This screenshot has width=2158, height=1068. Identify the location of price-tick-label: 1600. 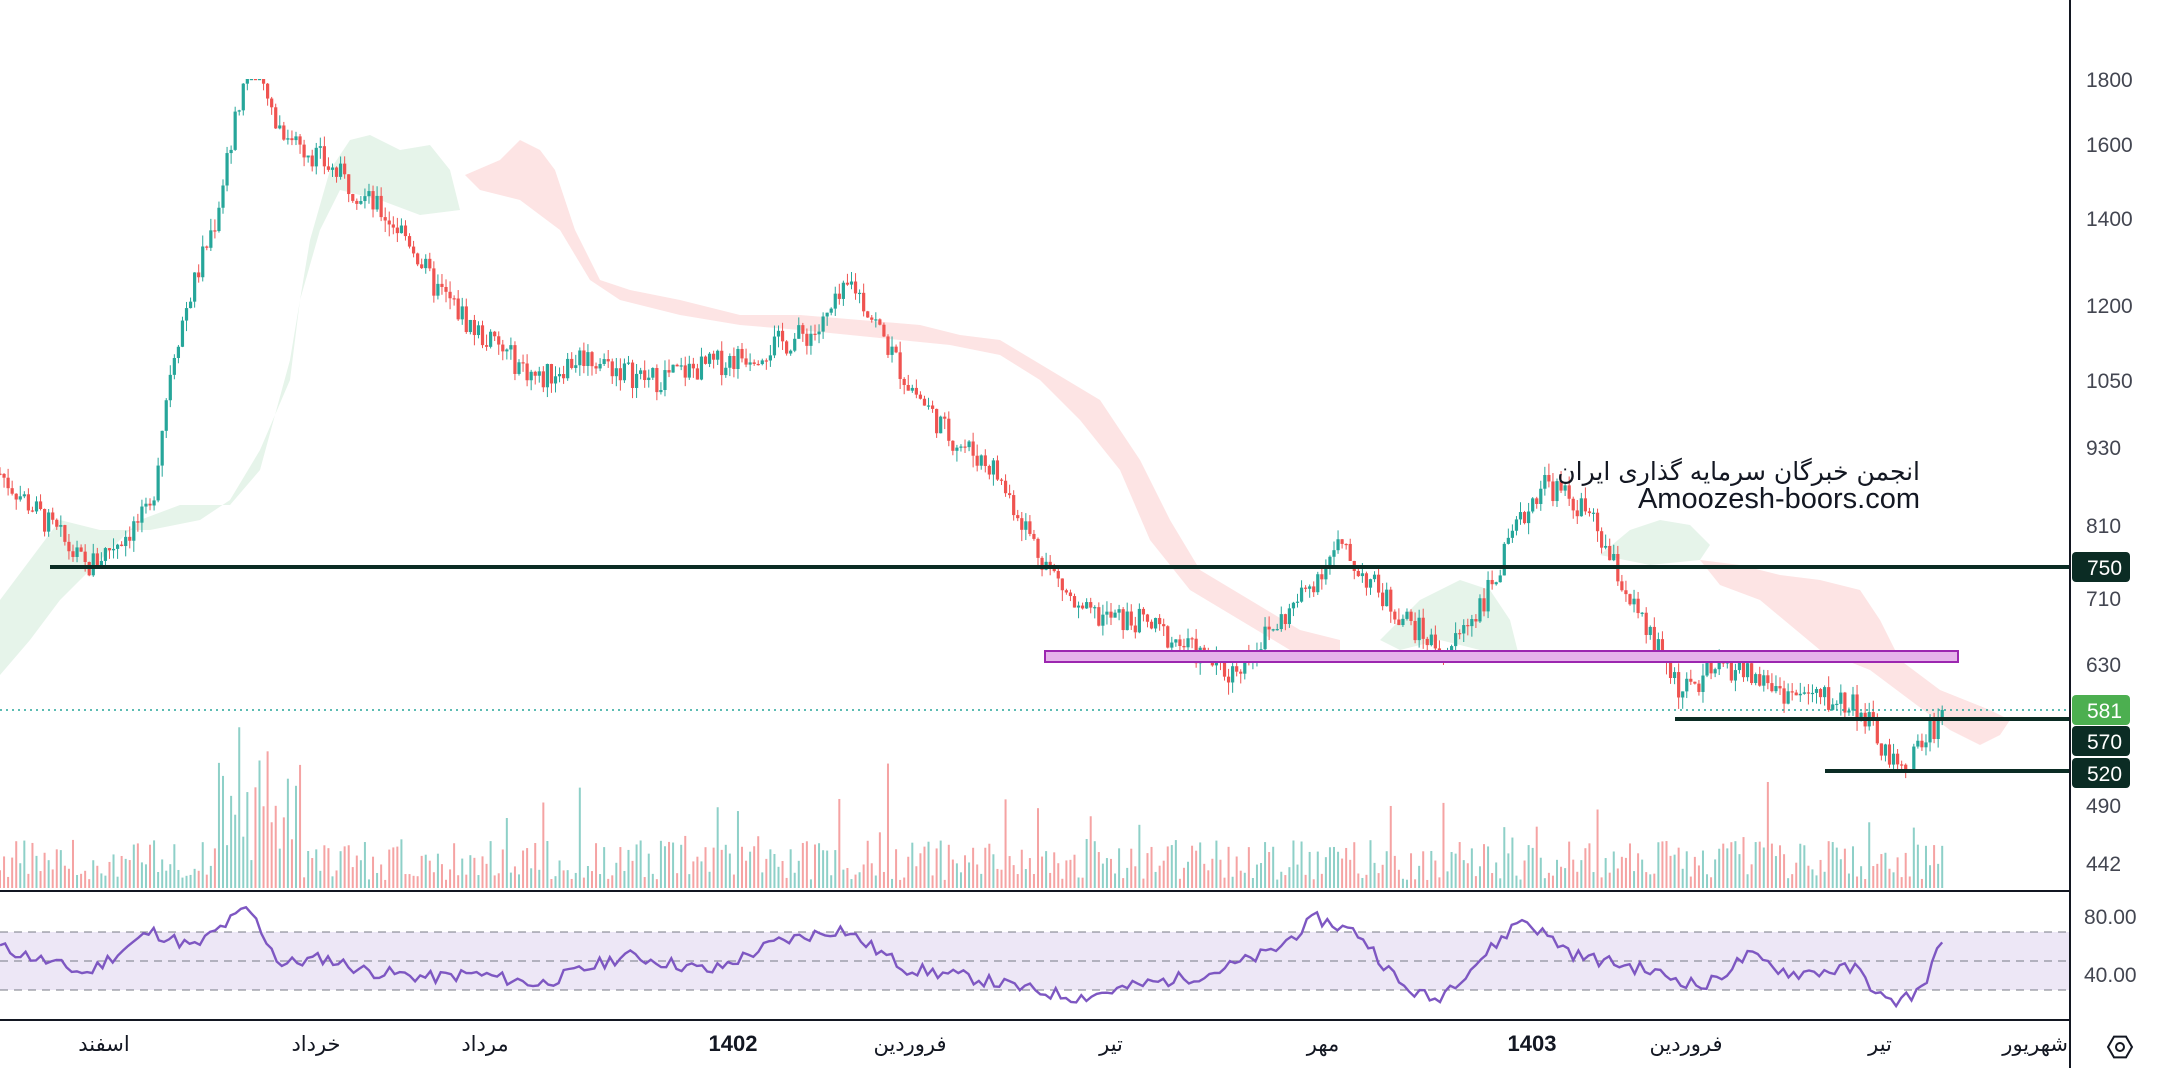
(2109, 145).